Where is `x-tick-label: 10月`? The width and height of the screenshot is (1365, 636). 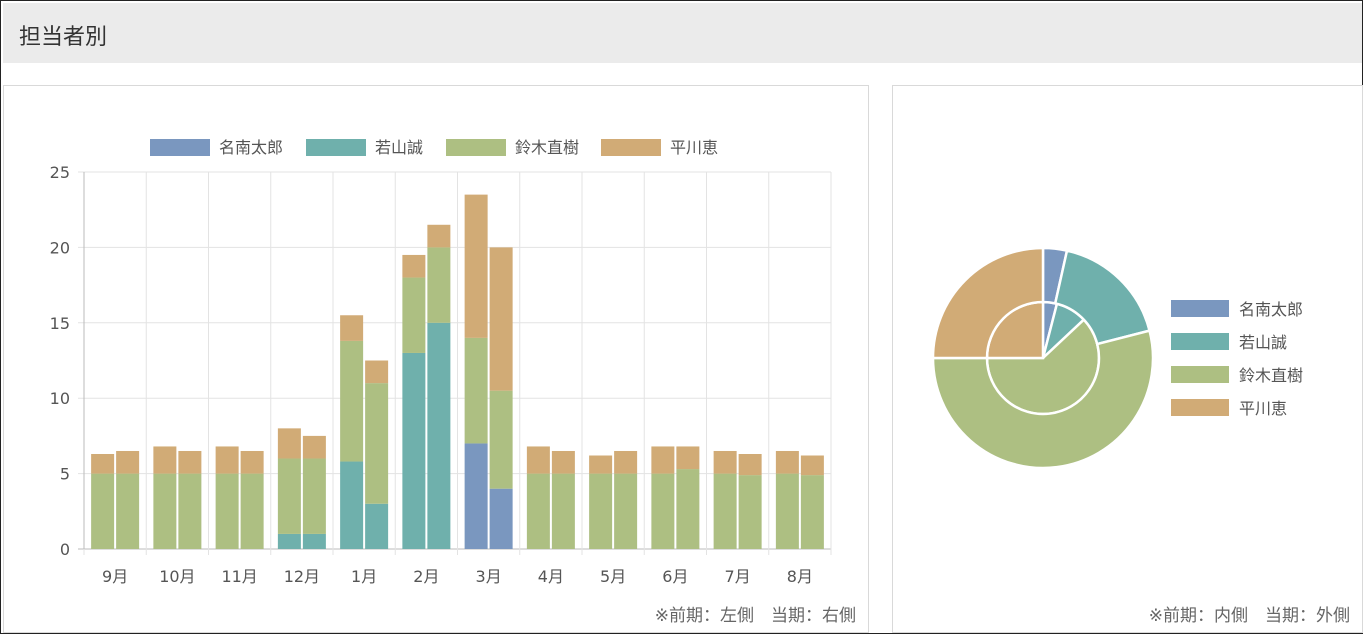
x-tick-label: 10月 is located at coordinates (177, 576).